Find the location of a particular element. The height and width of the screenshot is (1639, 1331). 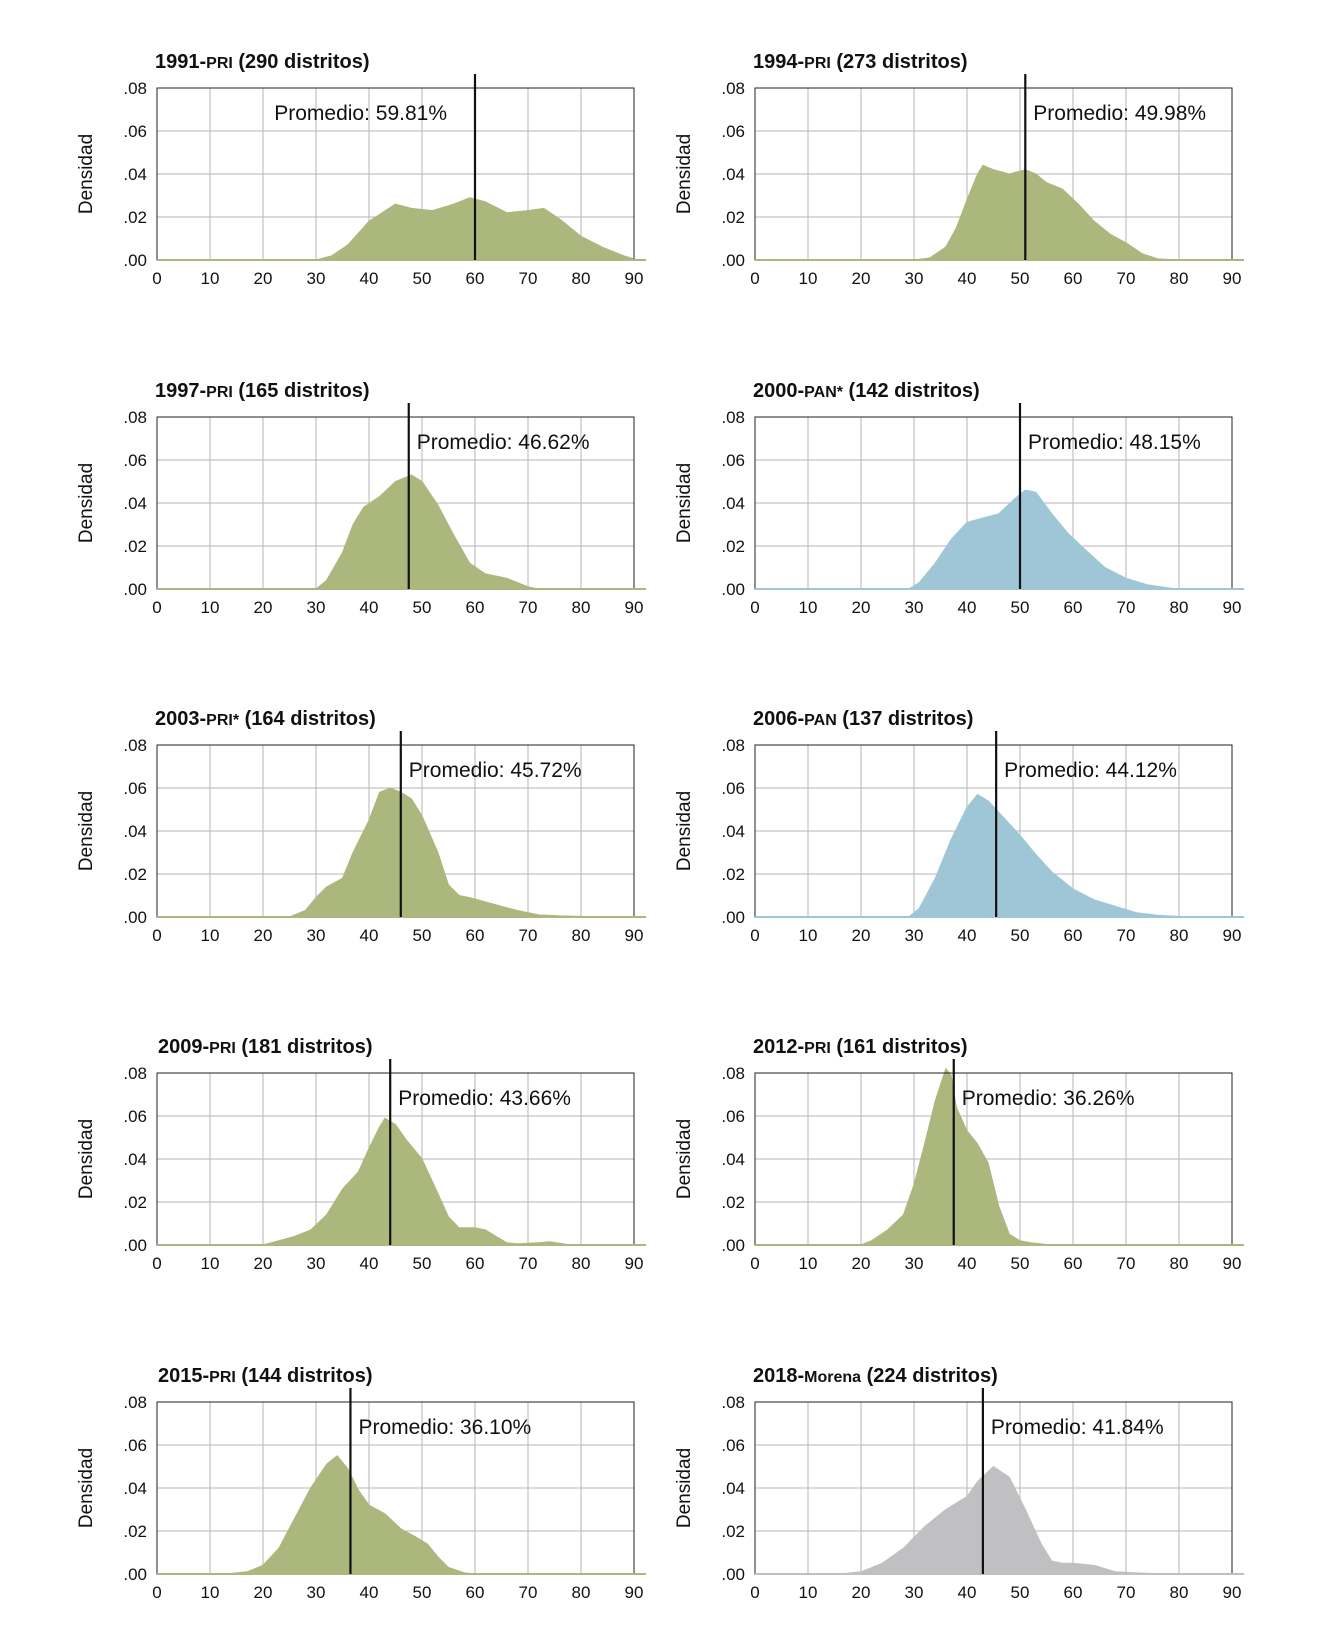

title-suffix: (181 distritos) is located at coordinates (304, 1047).